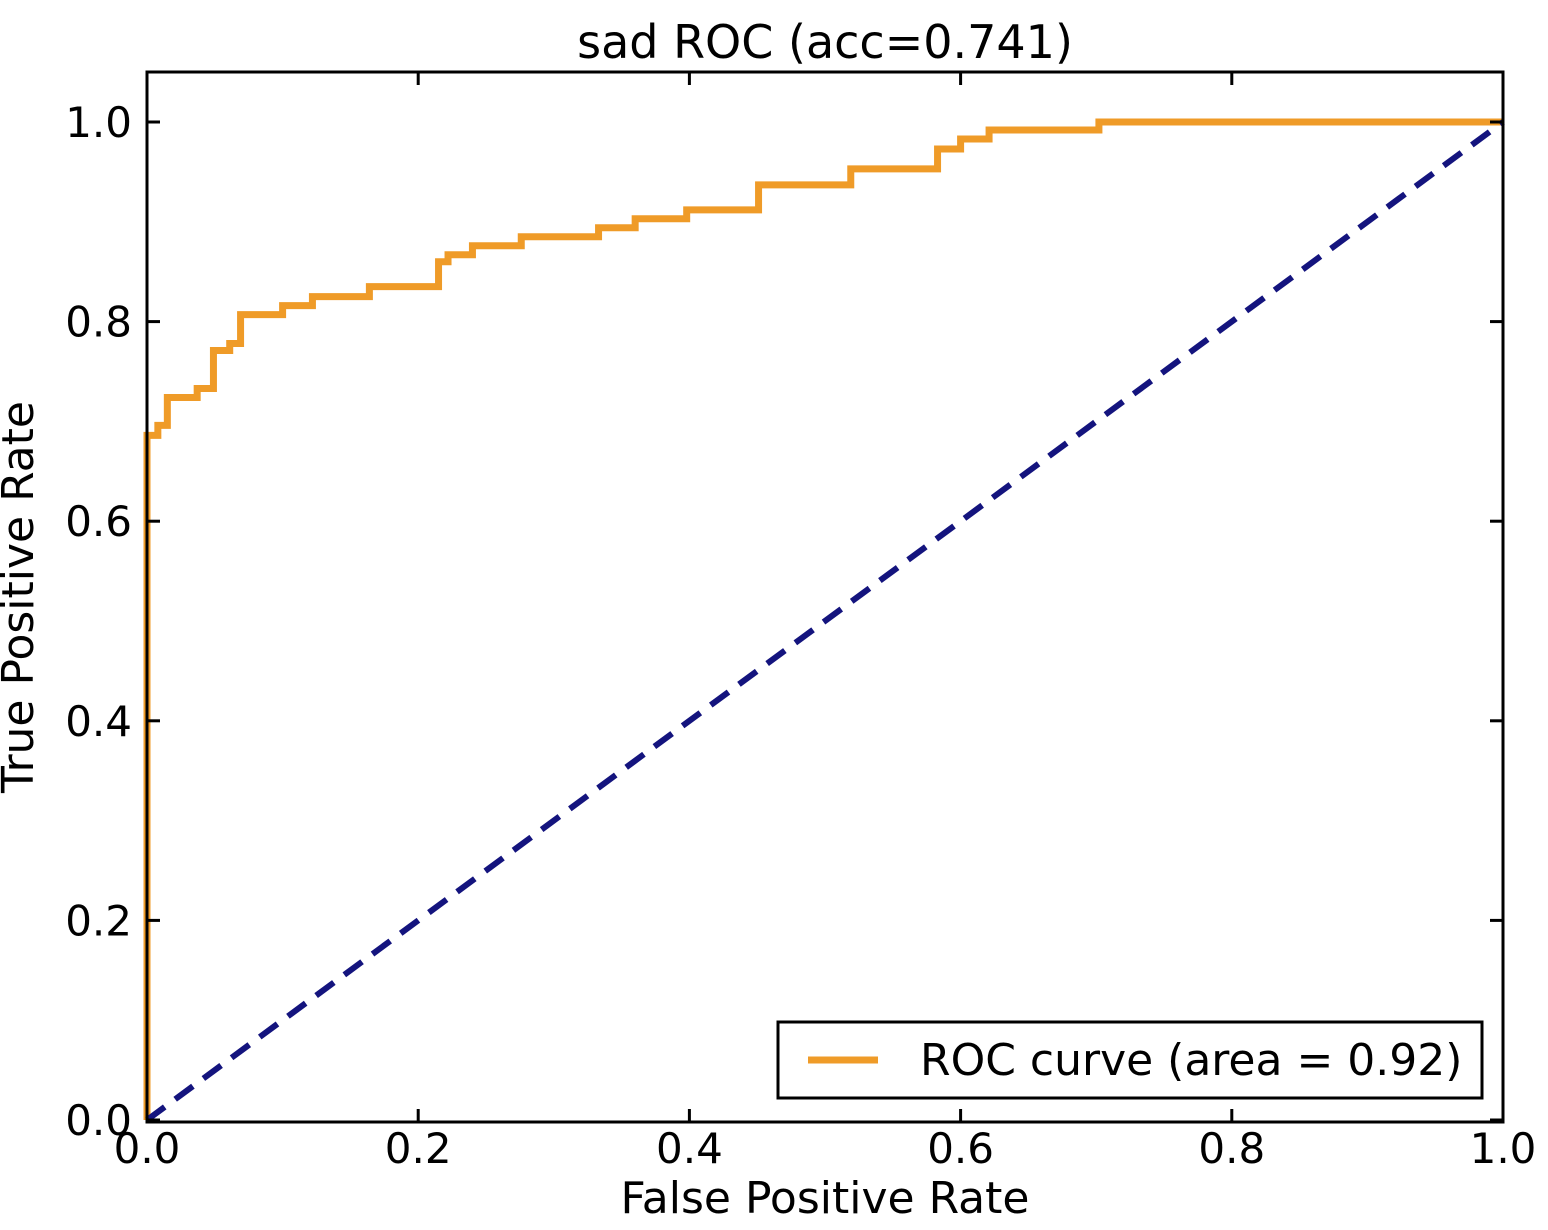 The image size is (1548, 1230). I want to click on y-tick-label: 0.8, so click(98, 322).